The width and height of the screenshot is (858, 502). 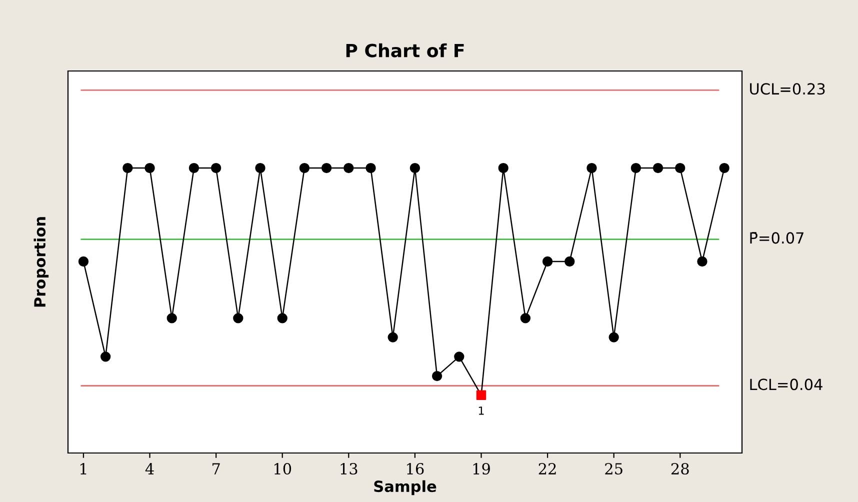 What do you see at coordinates (481, 468) in the screenshot?
I see `x-tick-label: 19` at bounding box center [481, 468].